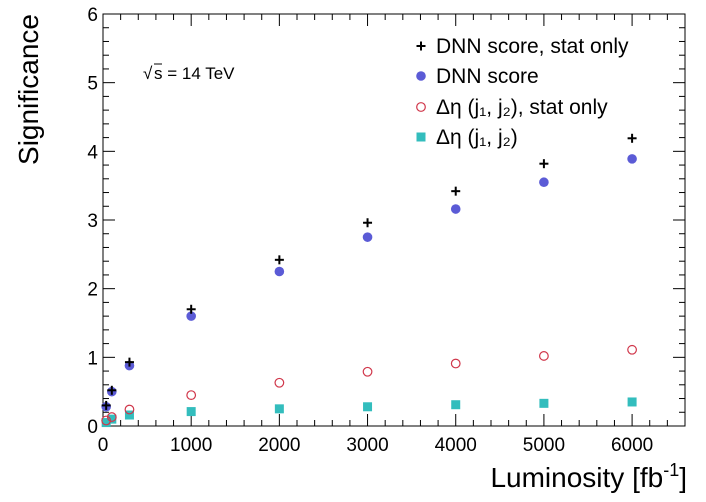 The width and height of the screenshot is (706, 502). Describe the element at coordinates (194, 73) in the screenshot. I see `annotation-text: s = 14 TeV` at that location.